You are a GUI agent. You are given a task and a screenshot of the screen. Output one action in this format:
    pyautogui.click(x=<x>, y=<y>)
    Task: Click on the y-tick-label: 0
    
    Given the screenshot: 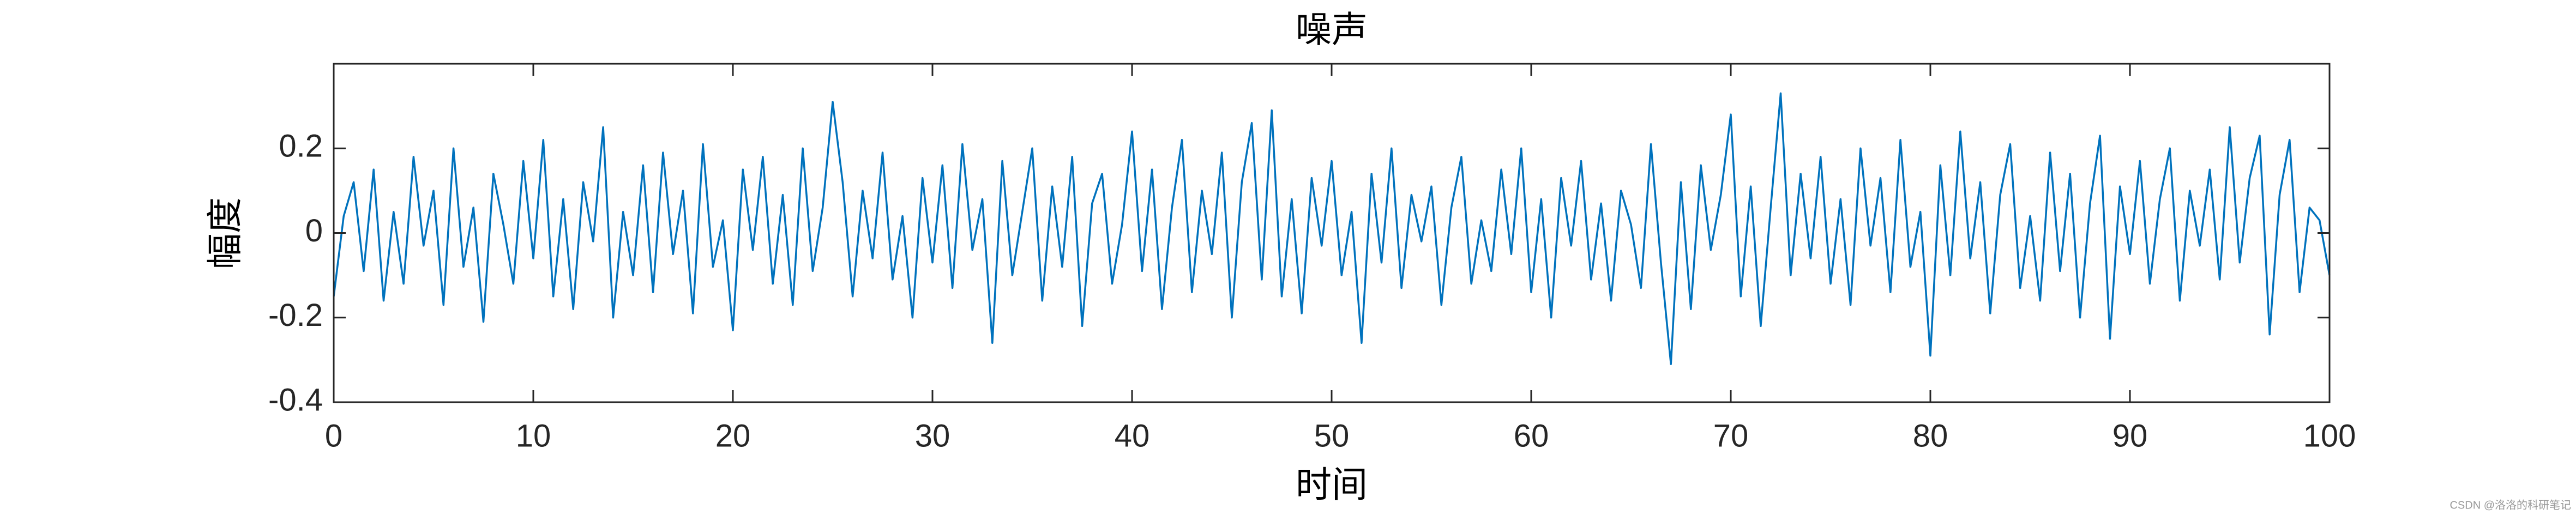 What is the action you would take?
    pyautogui.click(x=314, y=231)
    